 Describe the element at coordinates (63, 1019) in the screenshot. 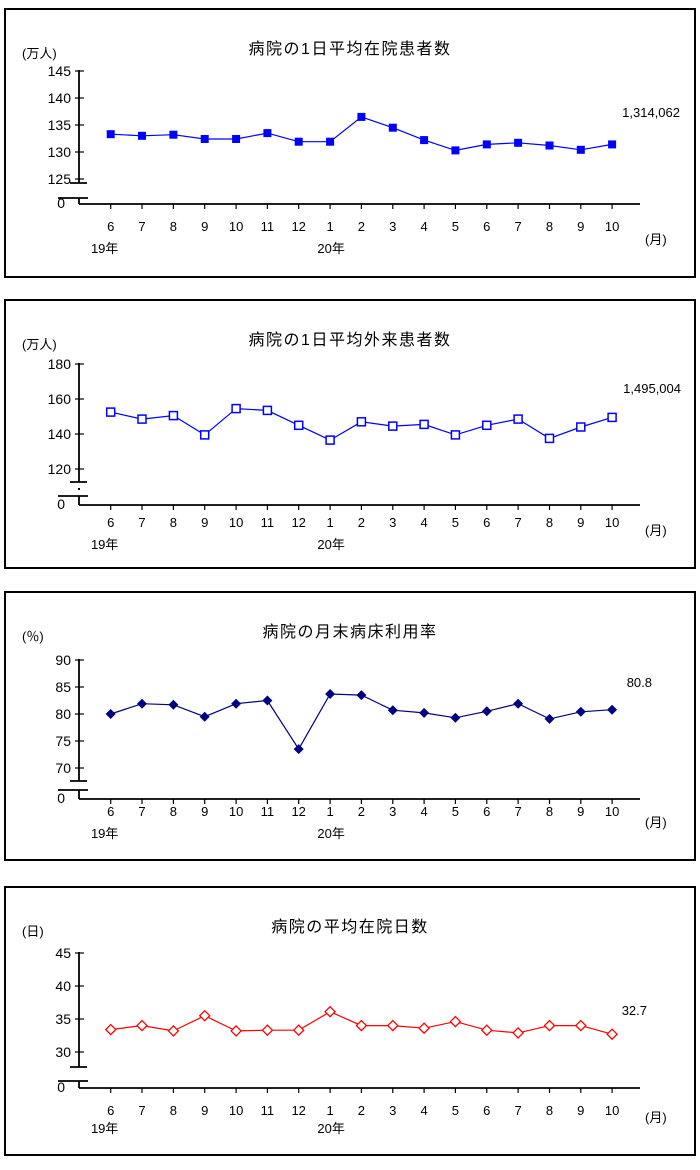

I see `svg-text: 35` at that location.